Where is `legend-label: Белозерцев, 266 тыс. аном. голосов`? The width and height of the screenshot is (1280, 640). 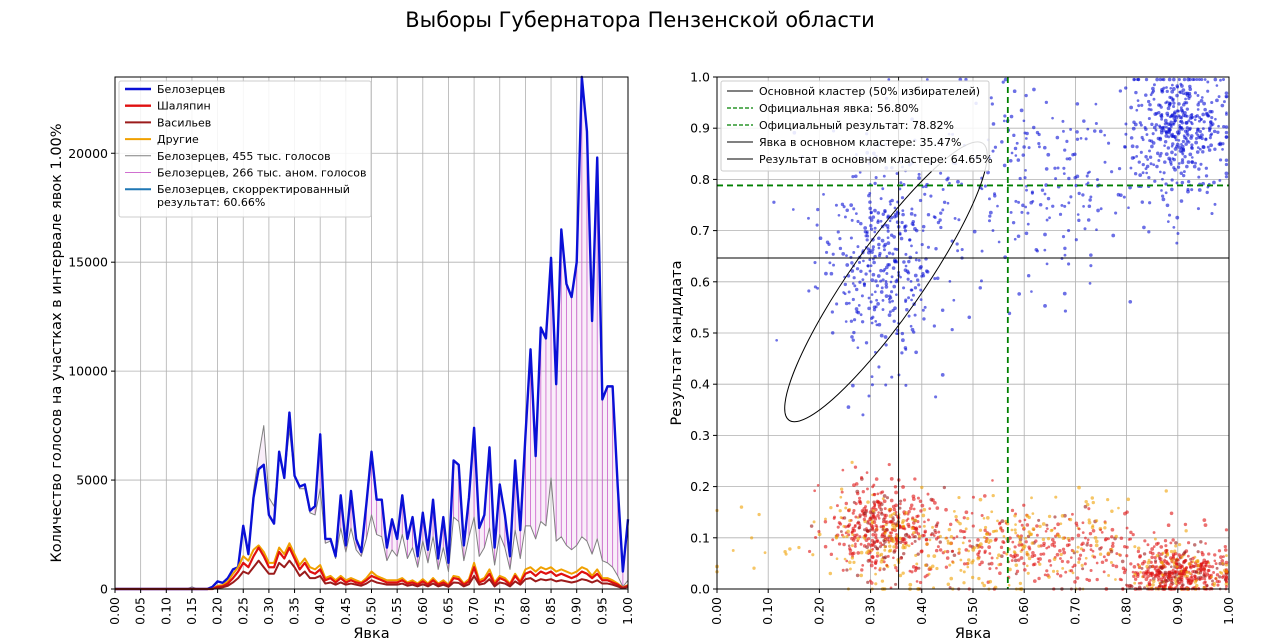 legend-label: Белозерцев, 266 тыс. аном. голосов is located at coordinates (262, 173).